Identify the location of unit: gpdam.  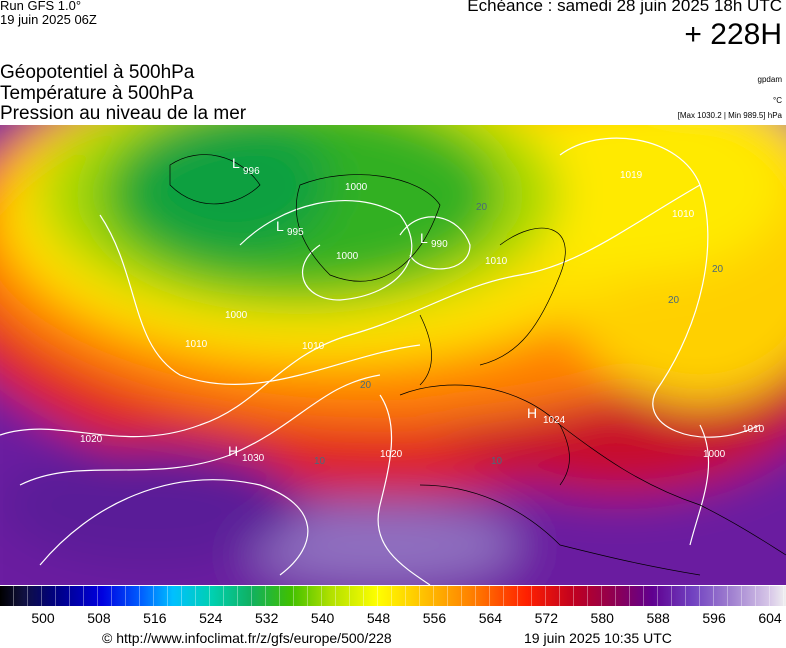
(769, 79).